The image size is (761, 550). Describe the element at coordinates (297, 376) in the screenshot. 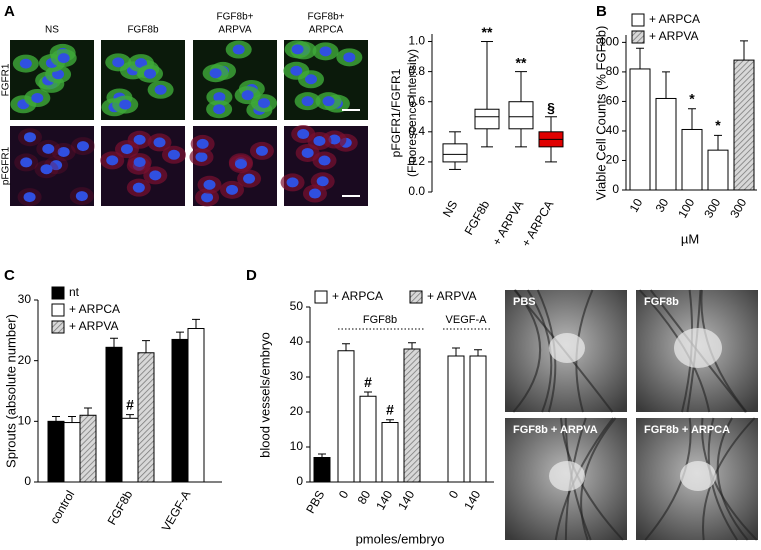

I see `y-tick-label: 30` at that location.